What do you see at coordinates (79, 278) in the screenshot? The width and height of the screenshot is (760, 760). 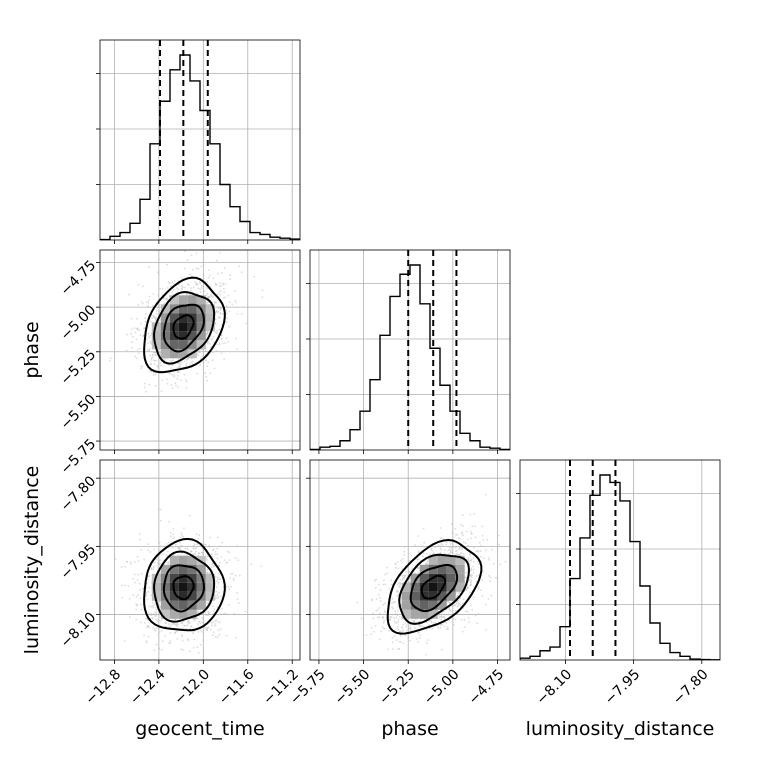 I see `y-tick-label: −4.75` at bounding box center [79, 278].